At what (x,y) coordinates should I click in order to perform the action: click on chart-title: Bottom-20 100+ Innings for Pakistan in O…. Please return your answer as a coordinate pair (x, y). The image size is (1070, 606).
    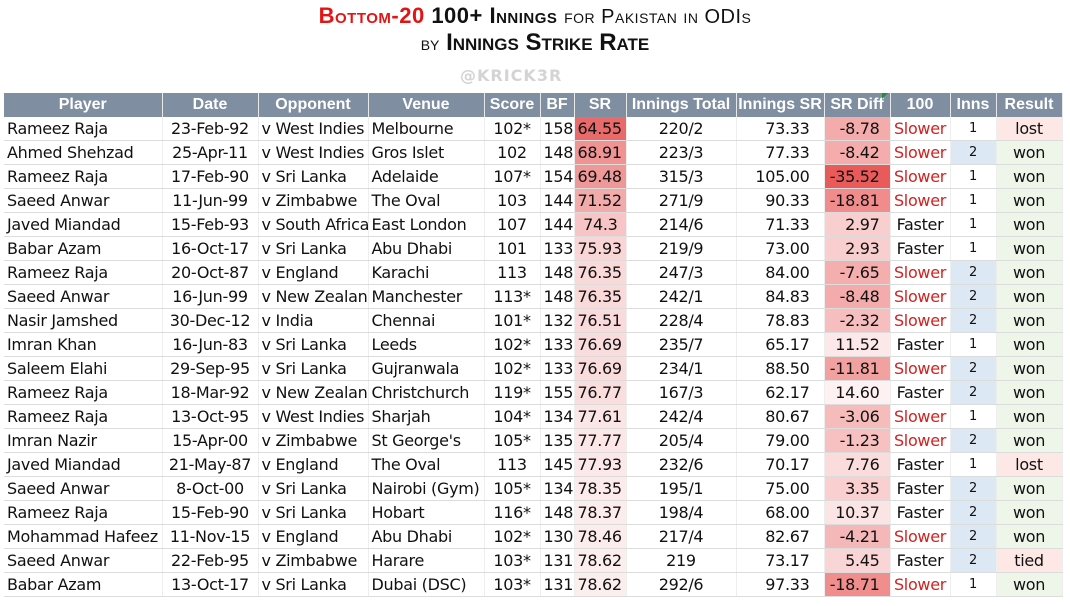
    Looking at the image, I should click on (535, 30).